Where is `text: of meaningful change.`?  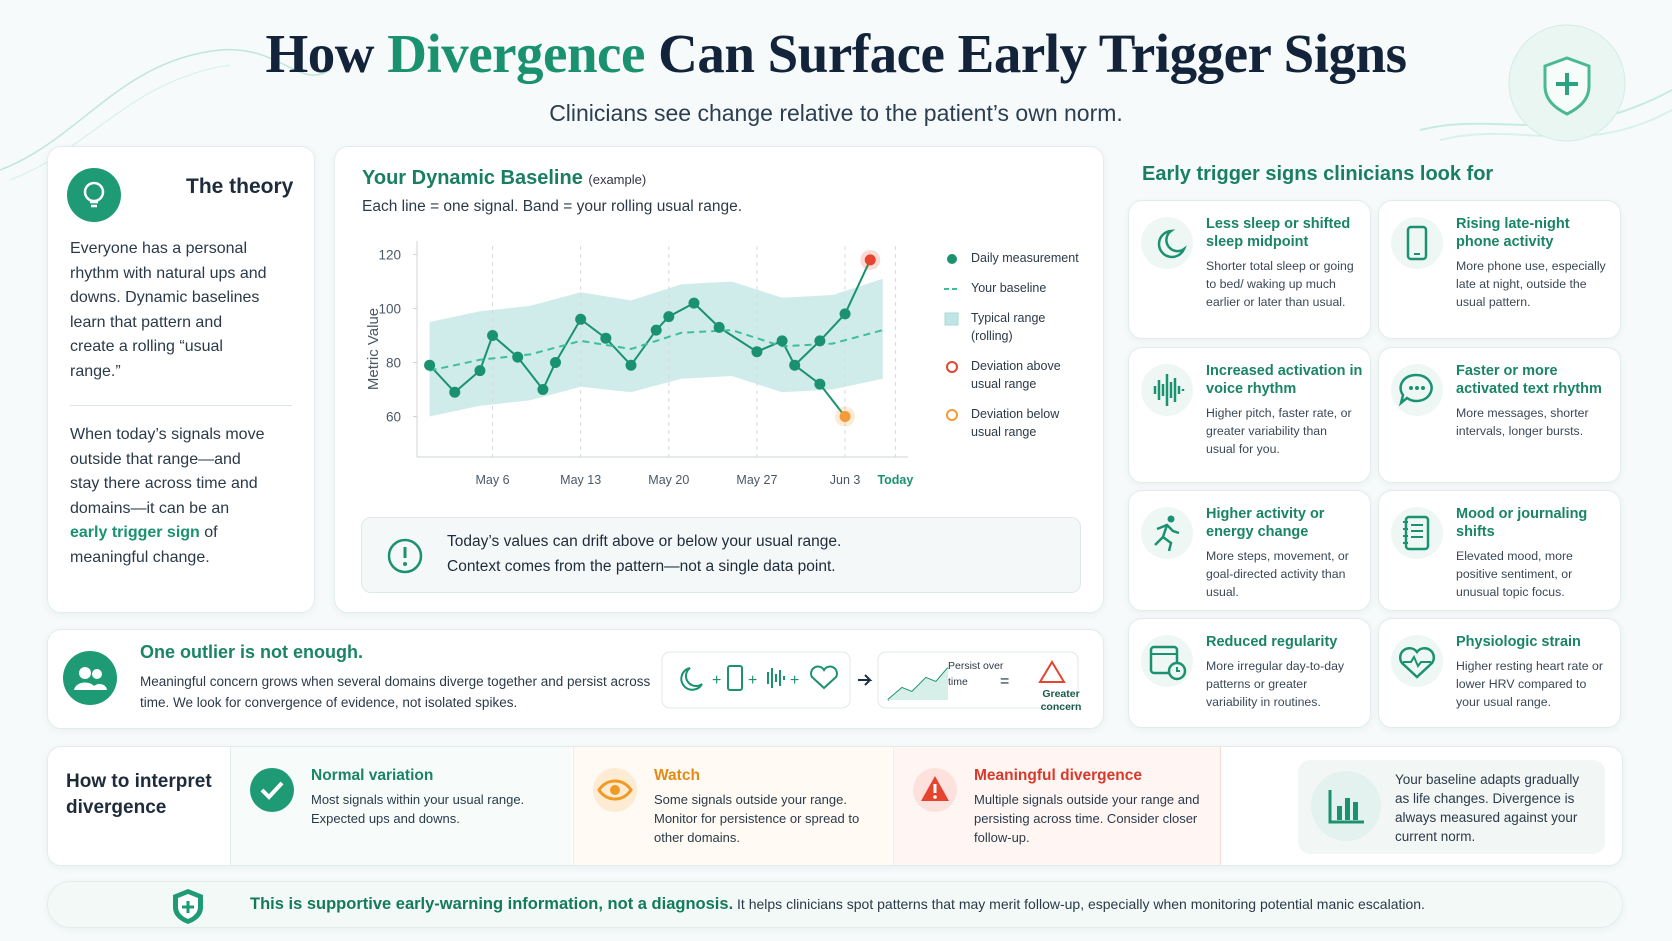 text: of meaningful change. is located at coordinates (144, 545).